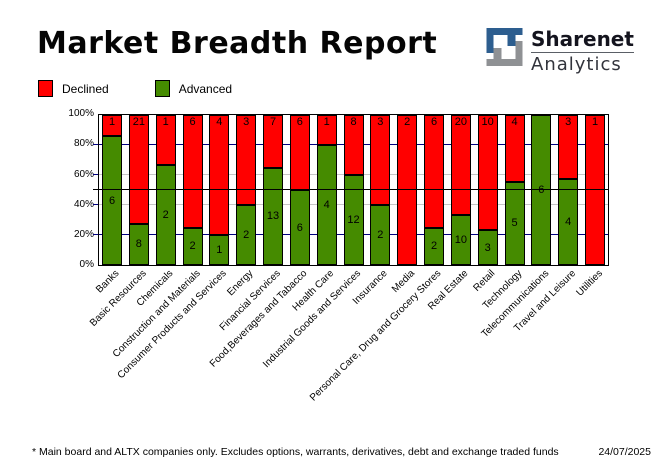 The image size is (655, 470). What do you see at coordinates (205, 88) in the screenshot?
I see `advanced-legend-label: Advanced` at bounding box center [205, 88].